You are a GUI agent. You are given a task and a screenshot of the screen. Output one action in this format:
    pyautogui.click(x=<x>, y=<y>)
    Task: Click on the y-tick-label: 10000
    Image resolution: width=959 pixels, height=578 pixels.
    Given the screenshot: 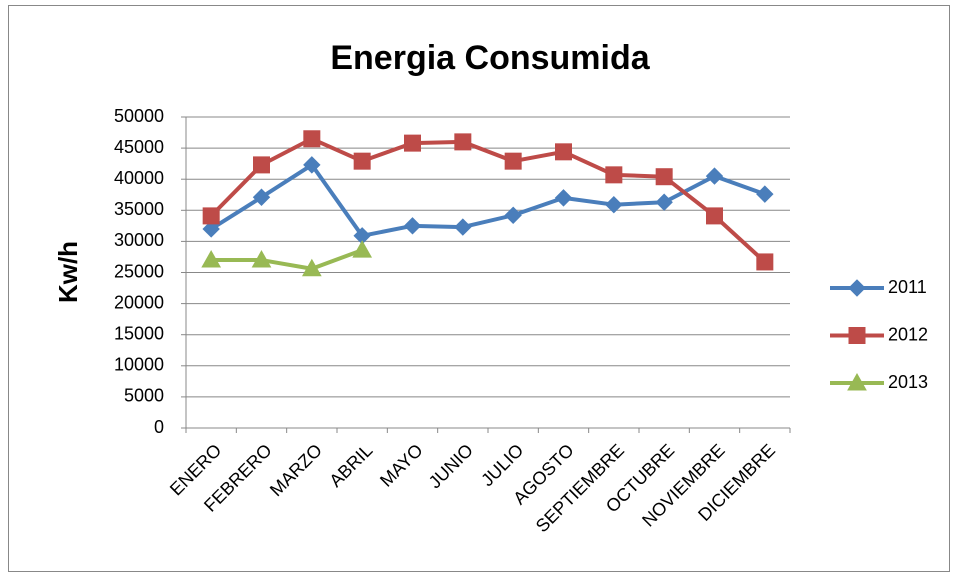 What is the action you would take?
    pyautogui.click(x=139, y=365)
    